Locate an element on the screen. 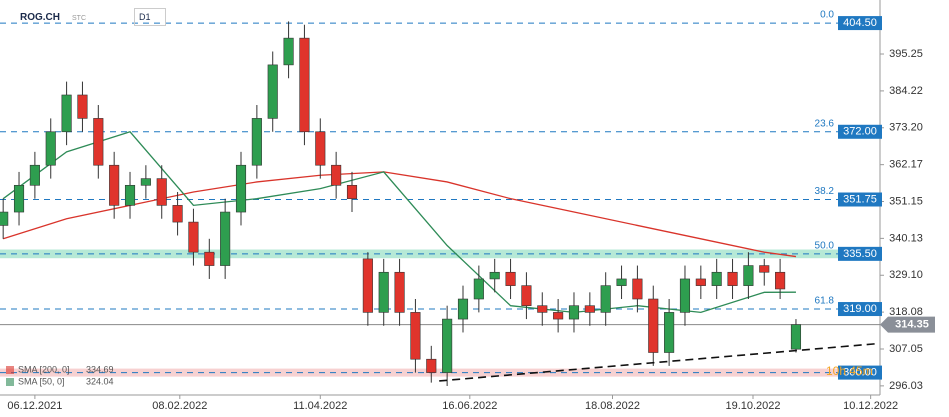  fib-ratio: 38.2 is located at coordinates (825, 191).